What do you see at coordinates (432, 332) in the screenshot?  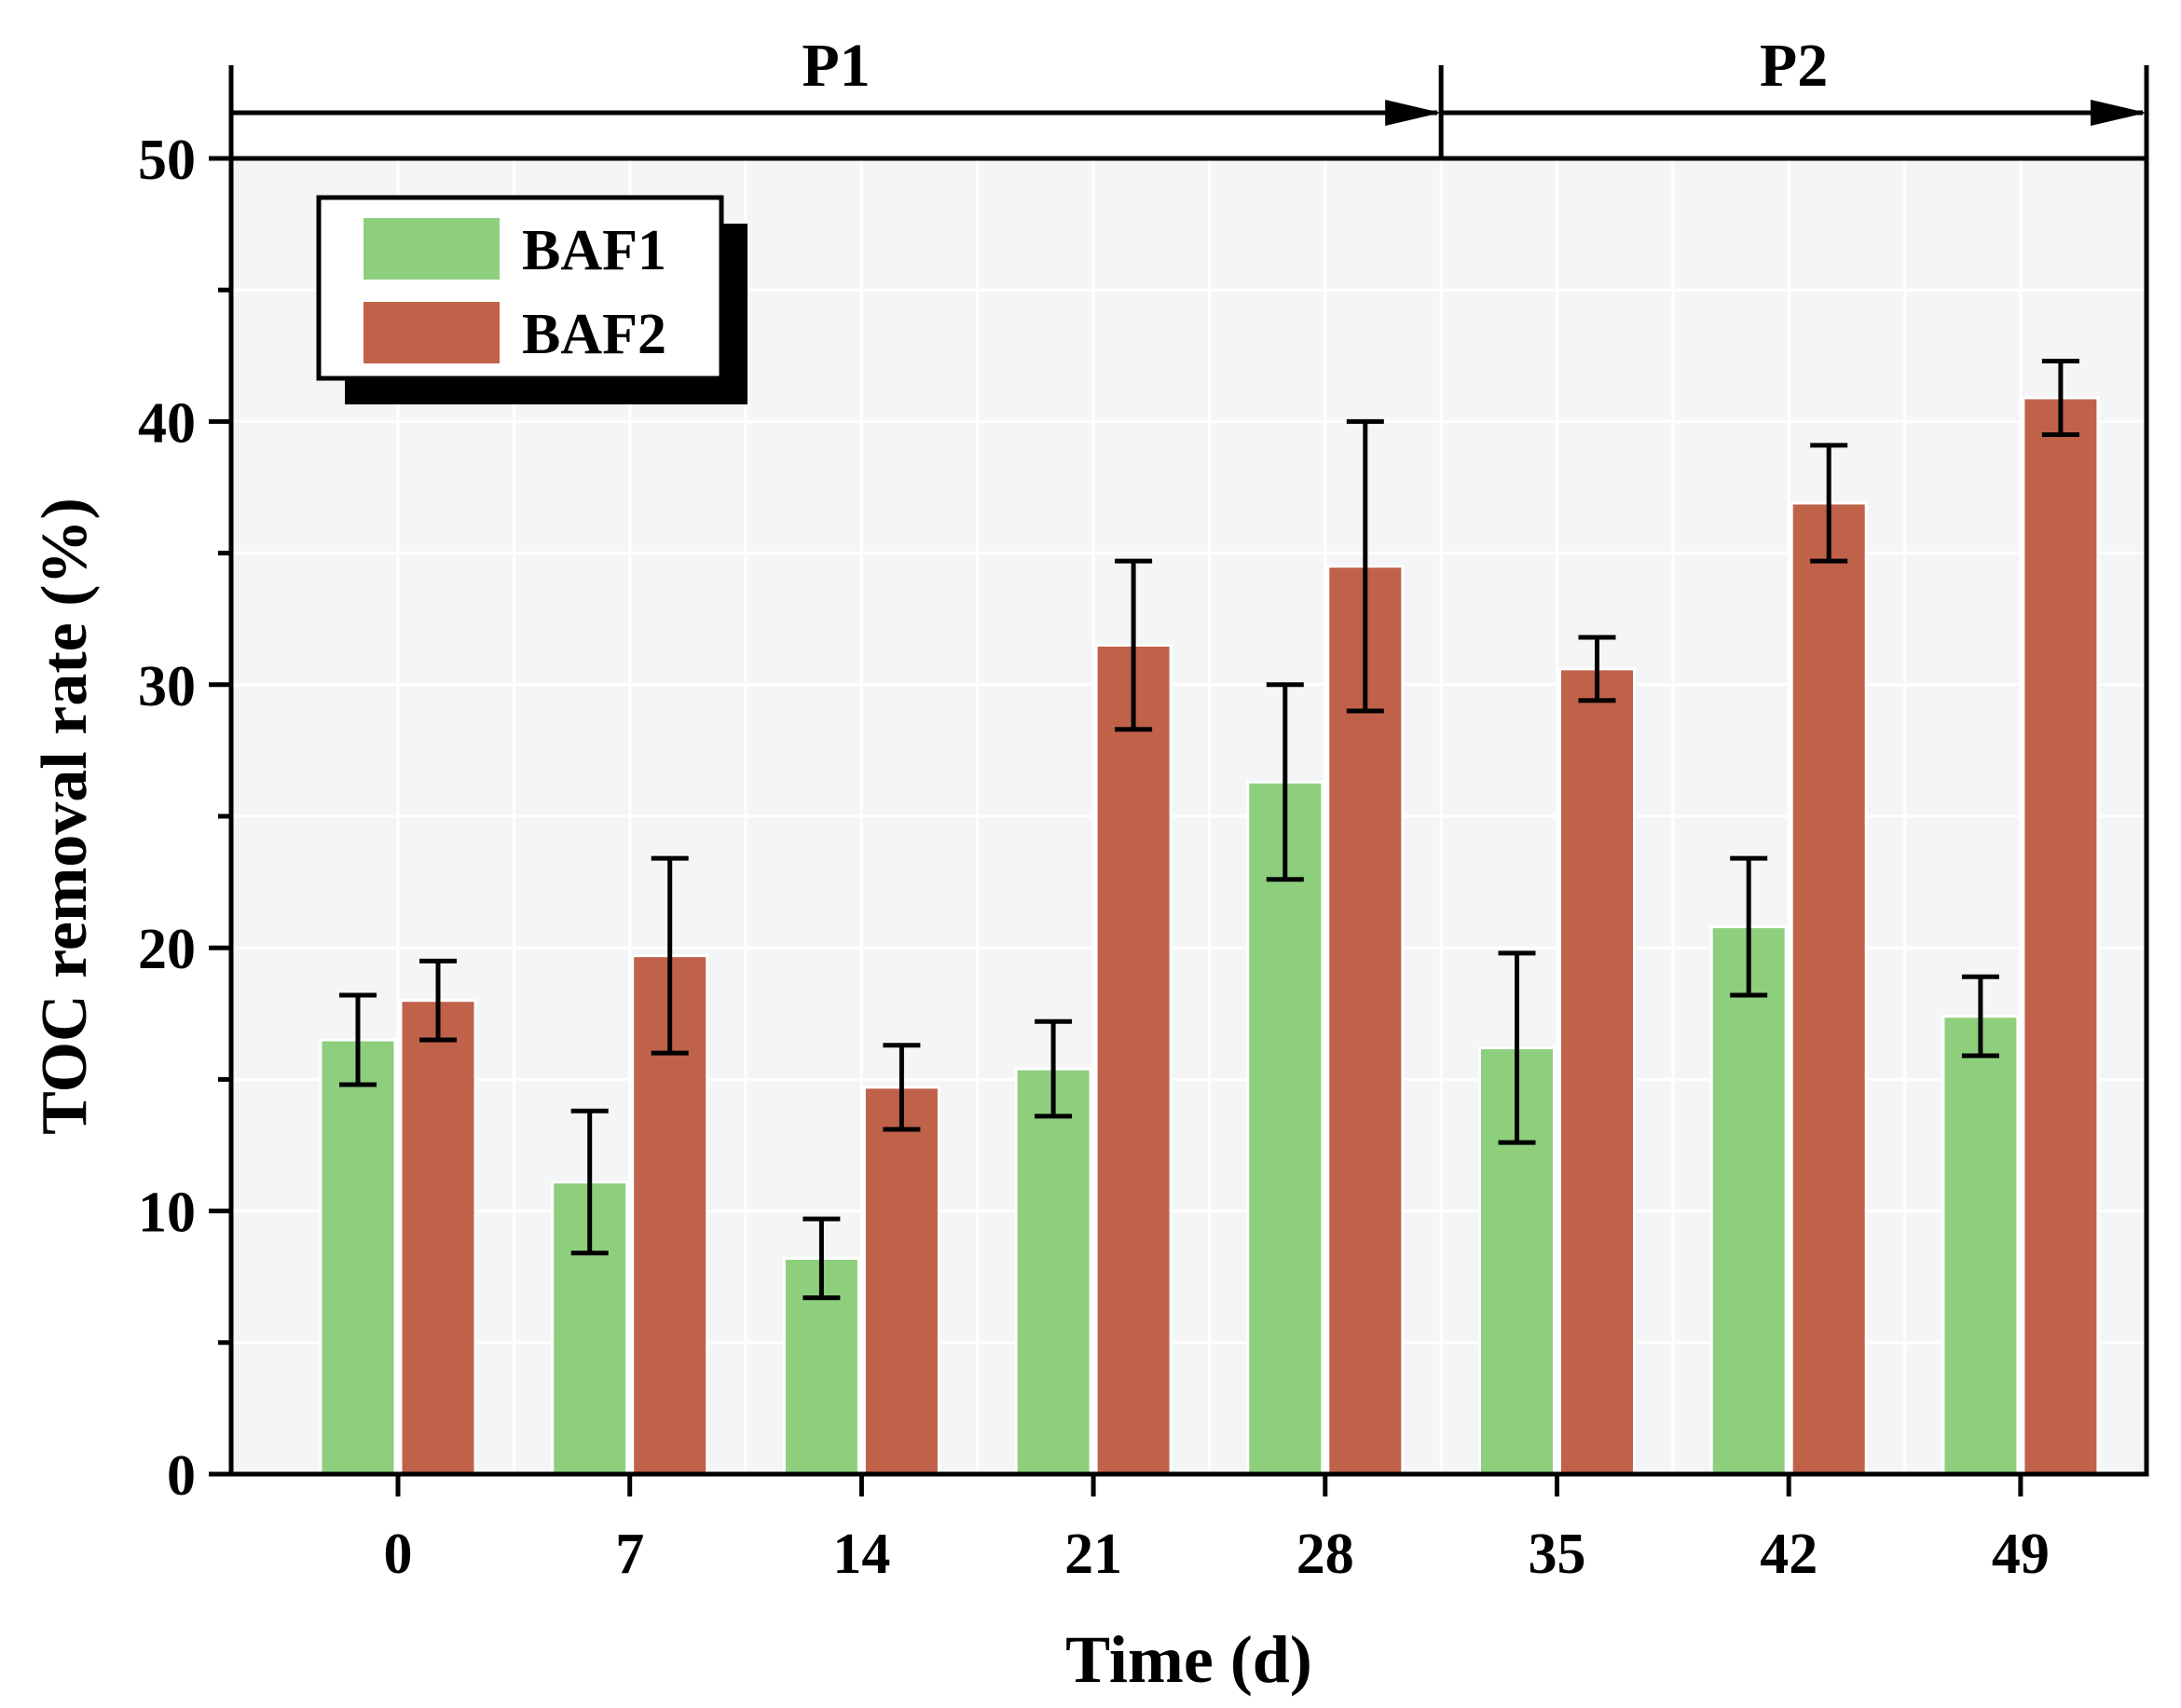 I see `legend-swatch-baf2` at bounding box center [432, 332].